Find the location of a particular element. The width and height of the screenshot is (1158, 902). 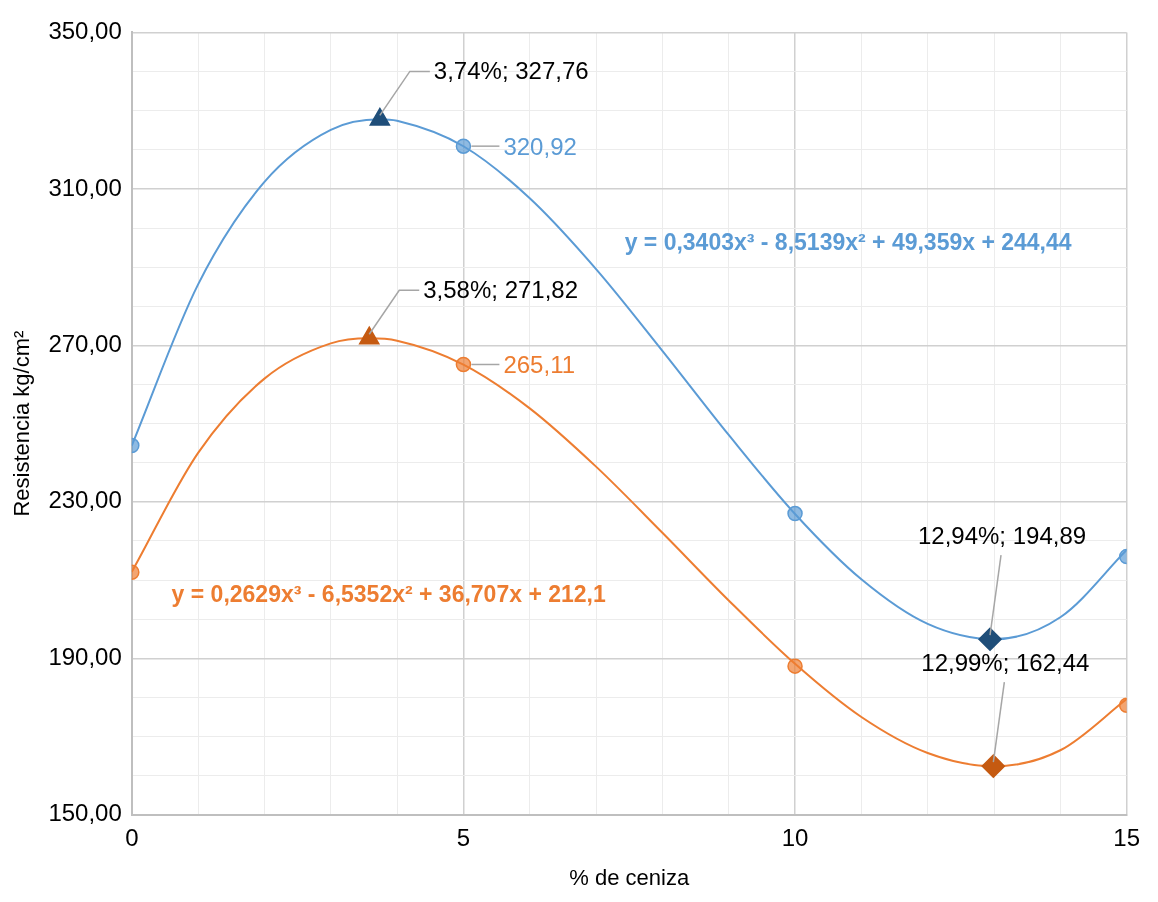

annotation: y = 0,3403x³ - 8,5139x² + 49,359x + 244,44 is located at coordinates (848, 241).